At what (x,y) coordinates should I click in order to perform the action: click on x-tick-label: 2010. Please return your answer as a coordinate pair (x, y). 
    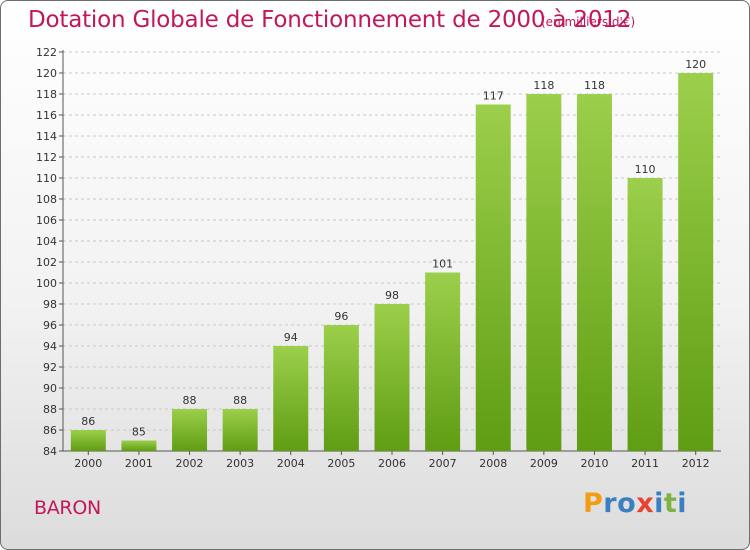
    Looking at the image, I should click on (594, 463).